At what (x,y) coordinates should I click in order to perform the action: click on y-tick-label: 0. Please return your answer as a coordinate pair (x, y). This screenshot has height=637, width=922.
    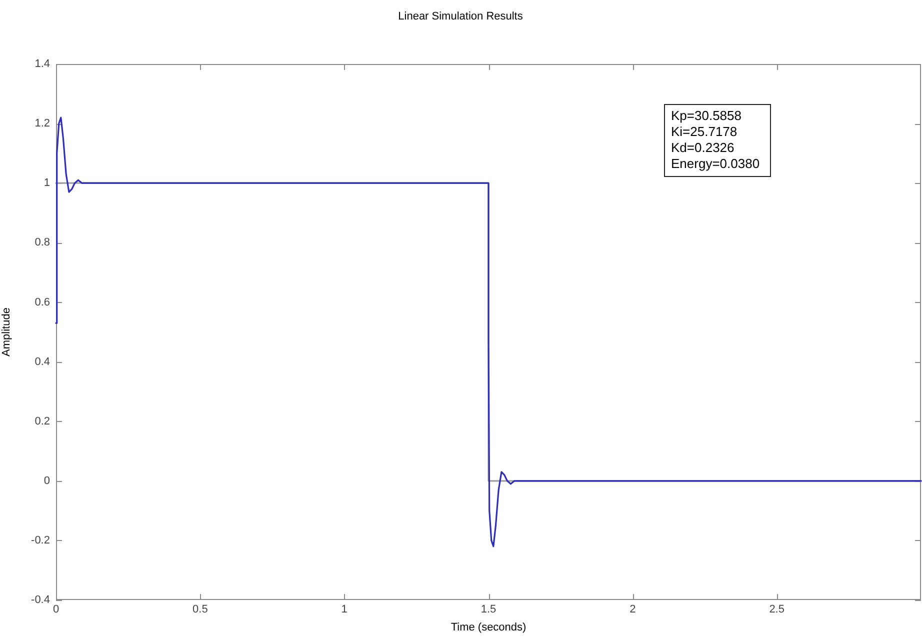
    Looking at the image, I should click on (47, 480).